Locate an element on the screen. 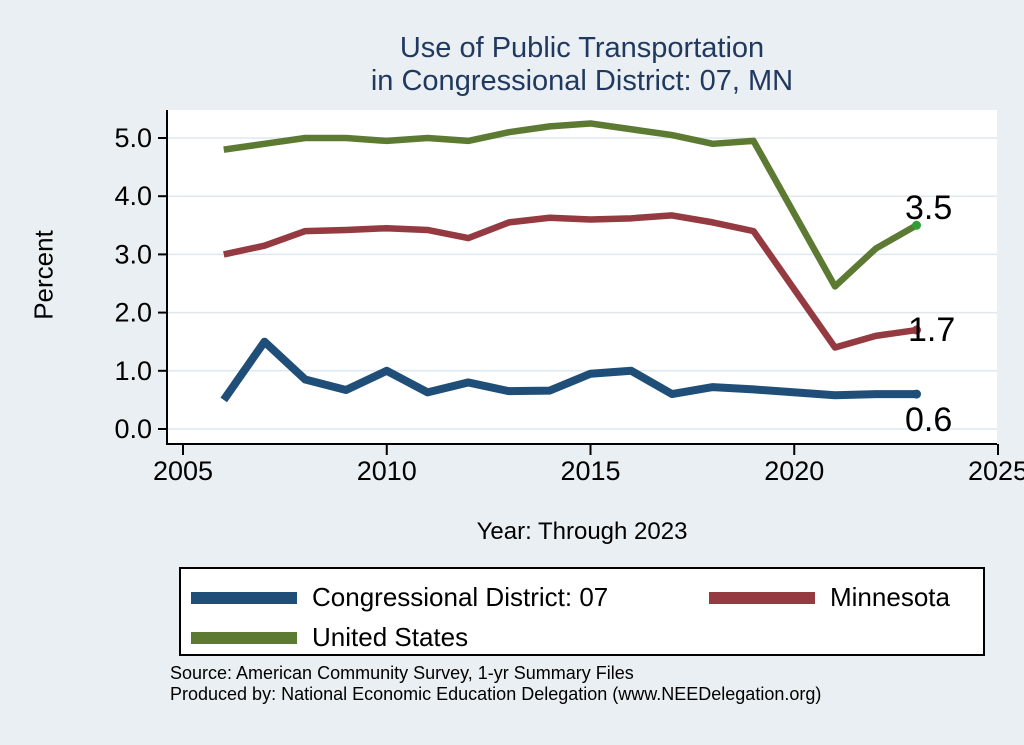 This screenshot has width=1024, height=745. x-tick-label: 2010 is located at coordinates (387, 471).